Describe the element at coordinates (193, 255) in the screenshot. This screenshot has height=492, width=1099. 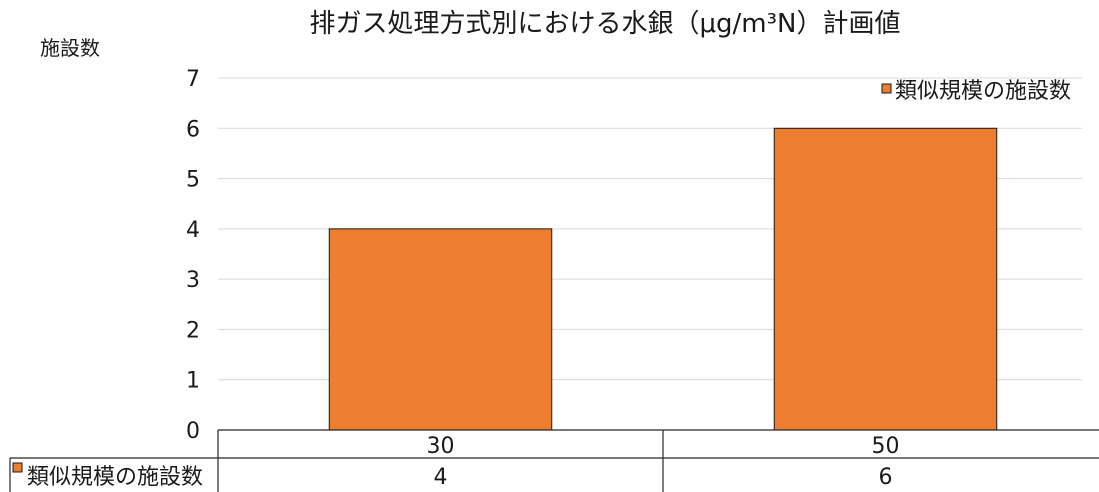
I see `y-axis-ticks: 0 1 2 3 4 5 6 7` at that location.